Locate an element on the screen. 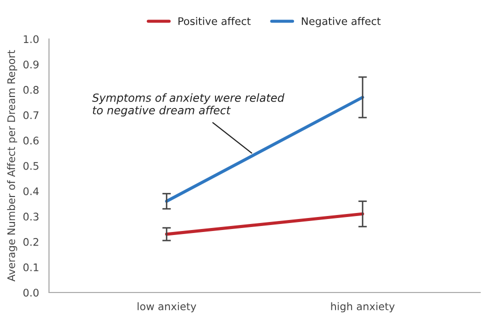 This screenshot has width=490, height=325. y-tick-label: 0.0 is located at coordinates (31, 292).